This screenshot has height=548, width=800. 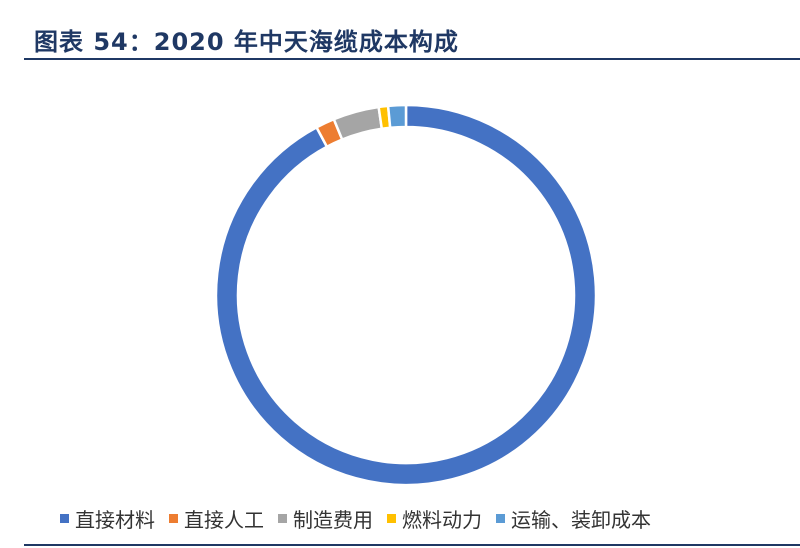 I want to click on legend-item: 直接人工, so click(x=216, y=518).